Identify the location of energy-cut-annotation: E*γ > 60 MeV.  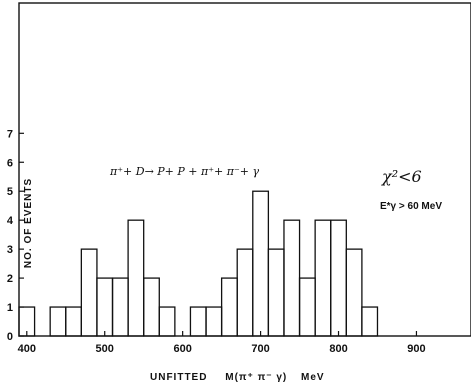
(411, 206).